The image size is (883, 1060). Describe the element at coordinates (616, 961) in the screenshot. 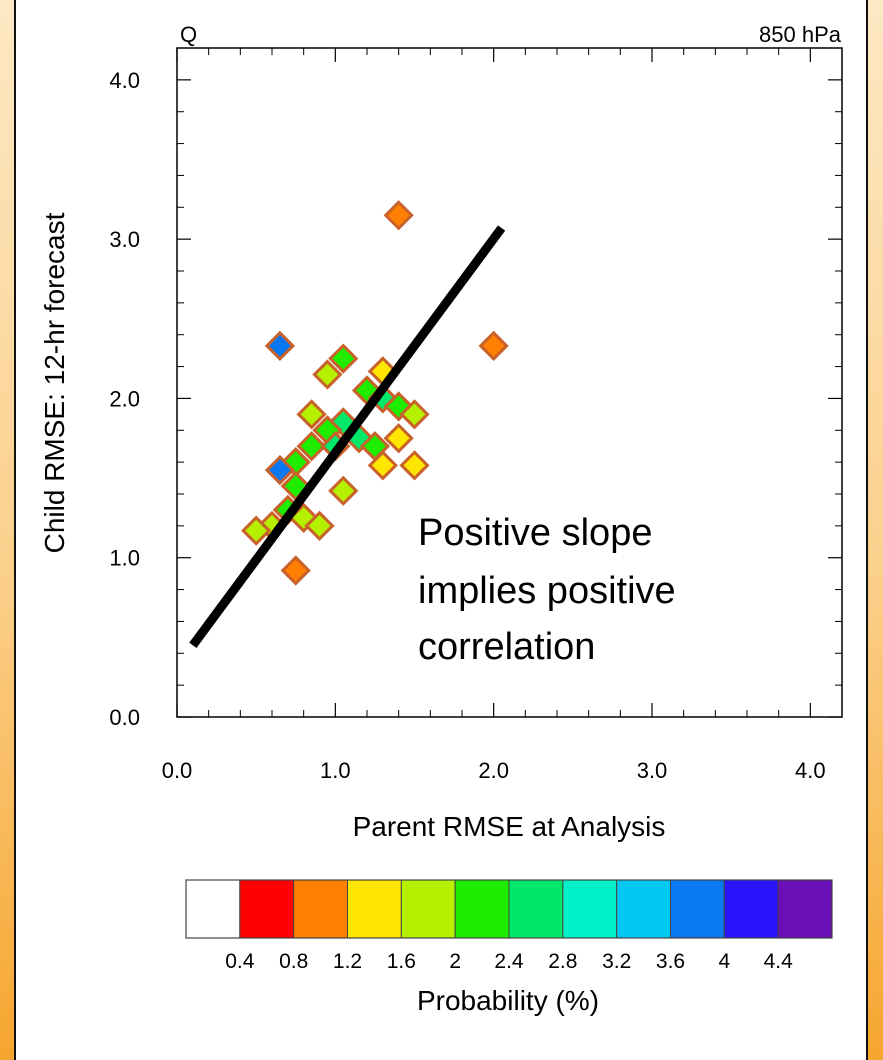

I see `colorbar-level-label: 3.2` at that location.